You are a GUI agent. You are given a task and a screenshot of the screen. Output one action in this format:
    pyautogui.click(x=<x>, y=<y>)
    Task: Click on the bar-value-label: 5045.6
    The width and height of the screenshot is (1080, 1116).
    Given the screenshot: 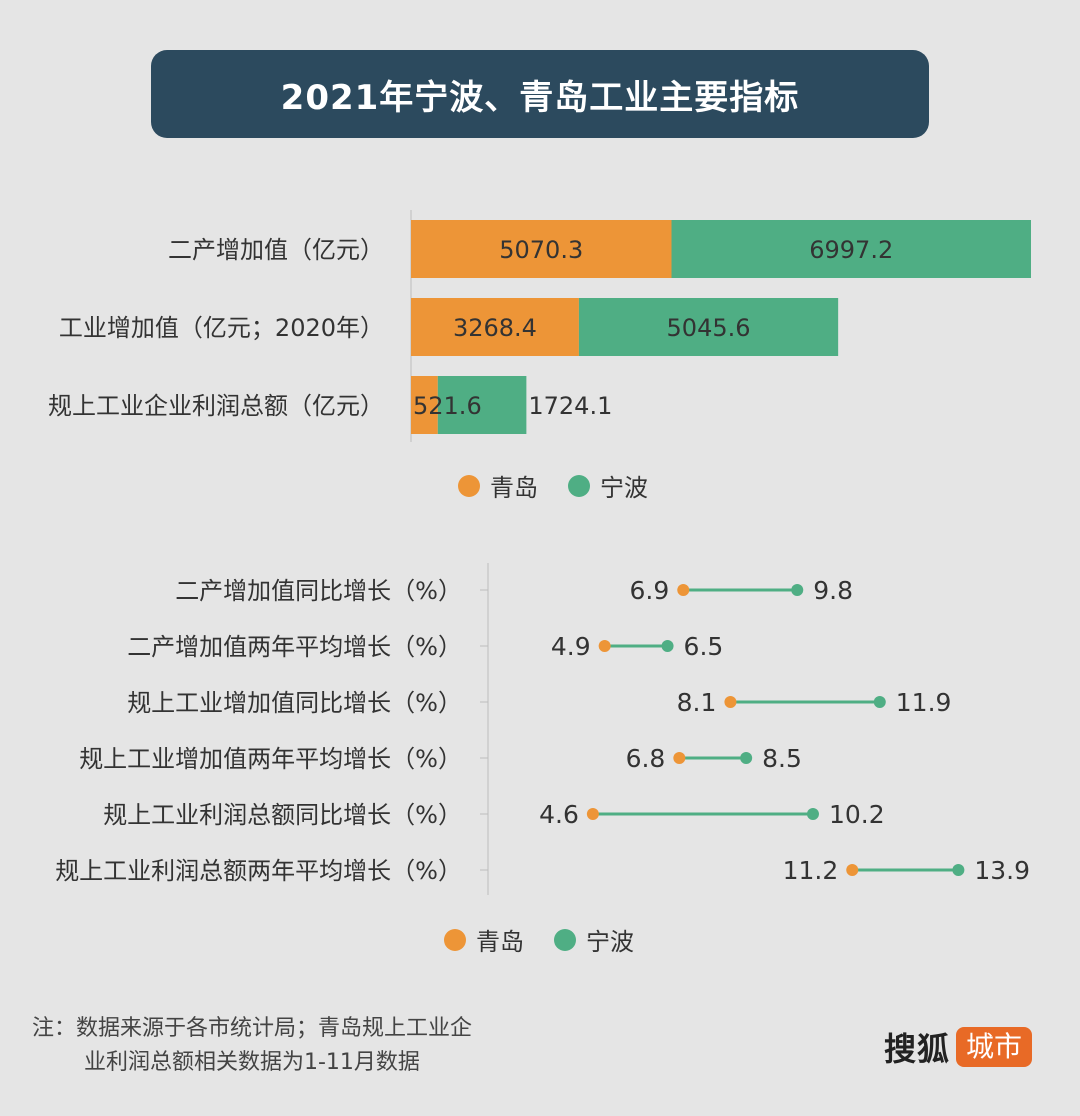 What is the action you would take?
    pyautogui.click(x=709, y=328)
    